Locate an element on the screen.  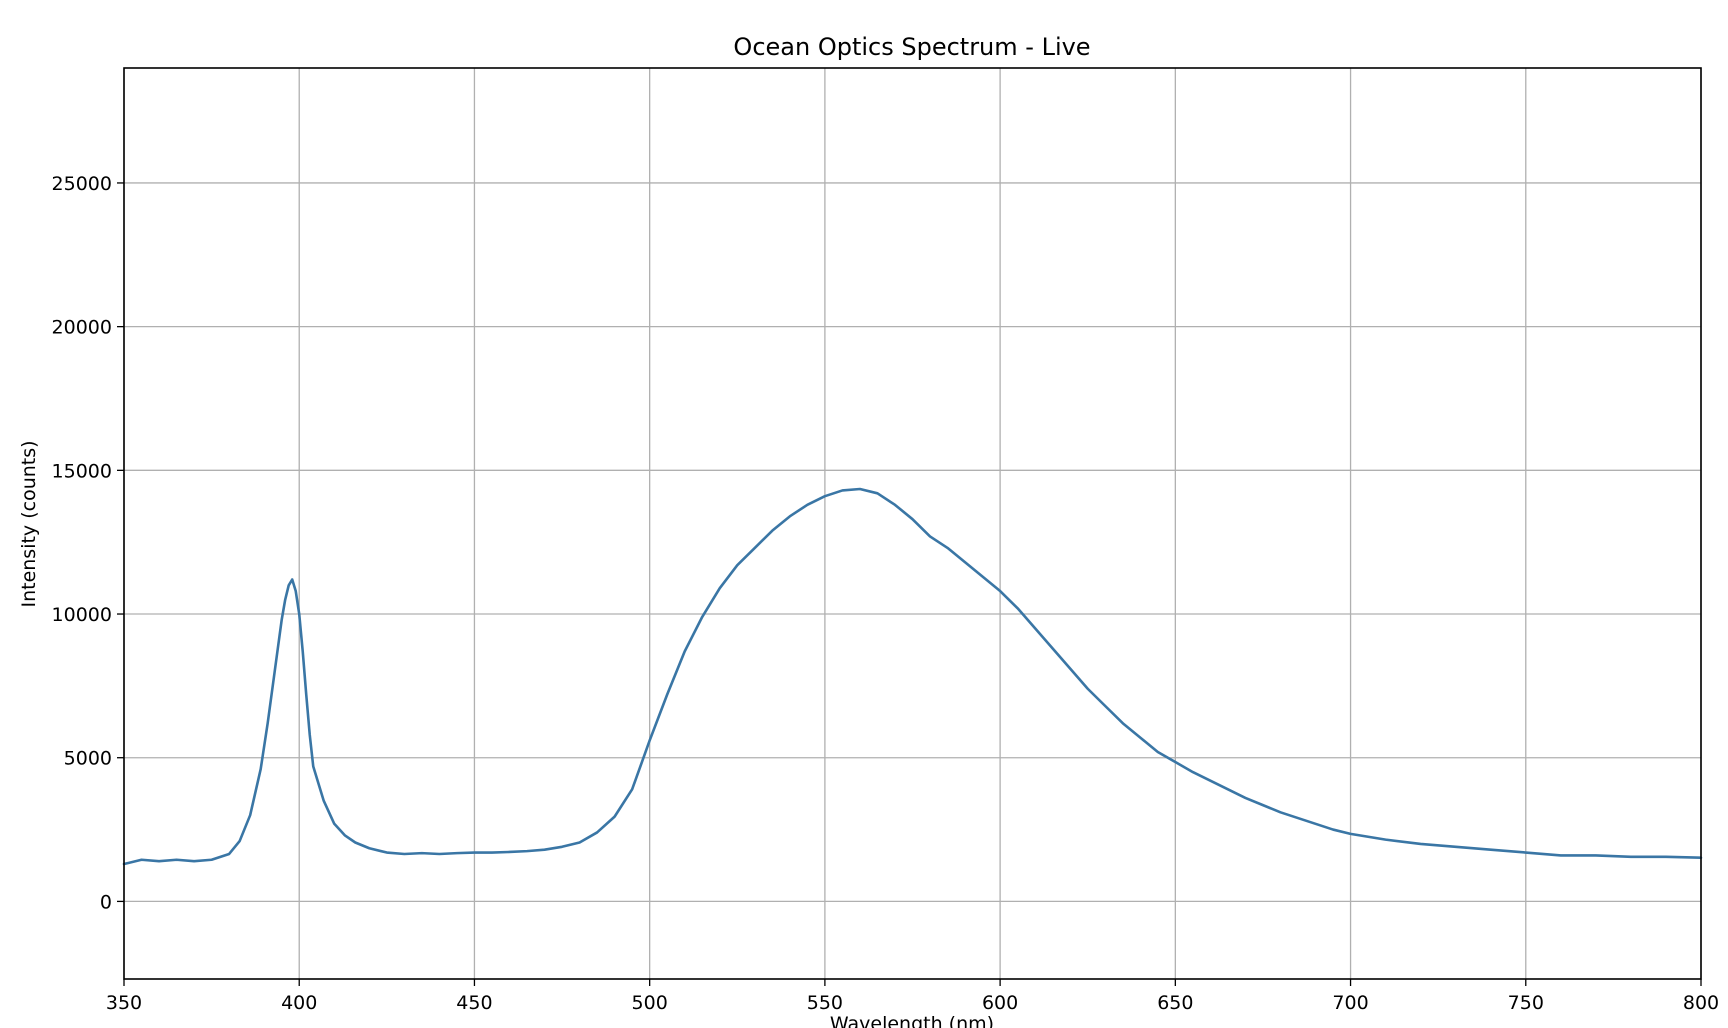
x-tick-label: 800 is located at coordinates (1701, 1003).